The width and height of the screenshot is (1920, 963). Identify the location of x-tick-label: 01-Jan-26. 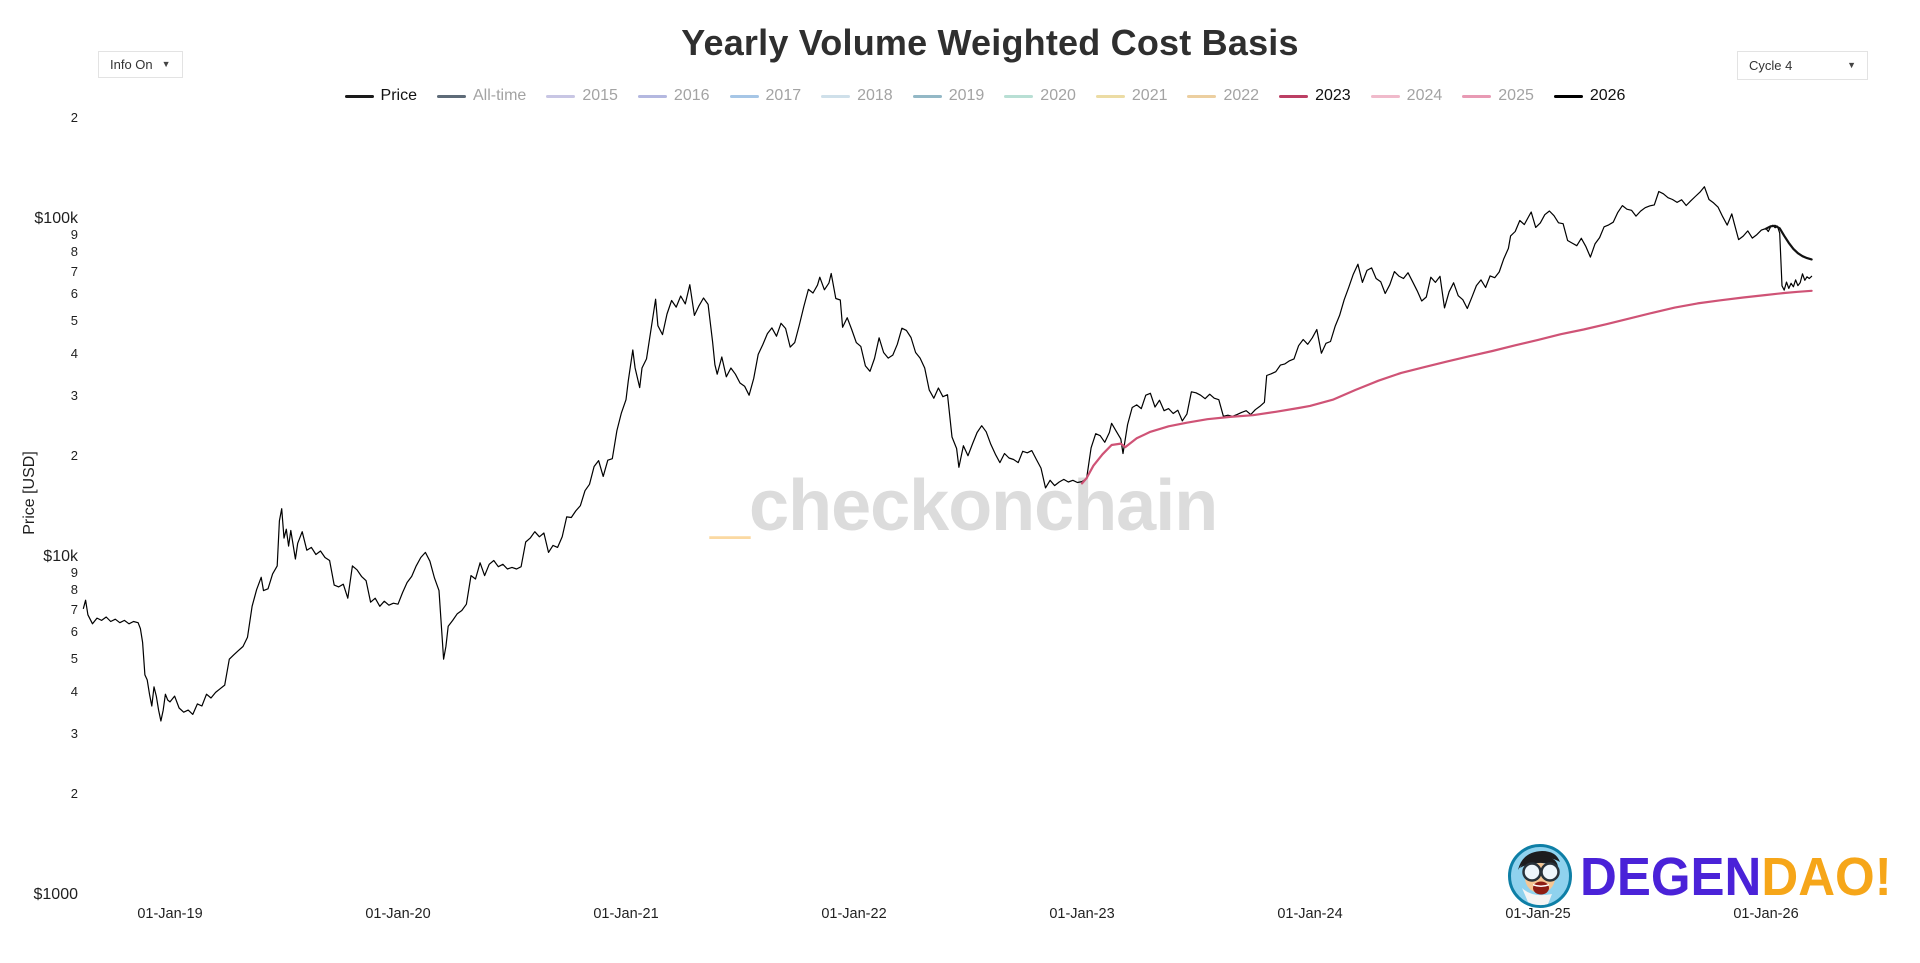
(1766, 914).